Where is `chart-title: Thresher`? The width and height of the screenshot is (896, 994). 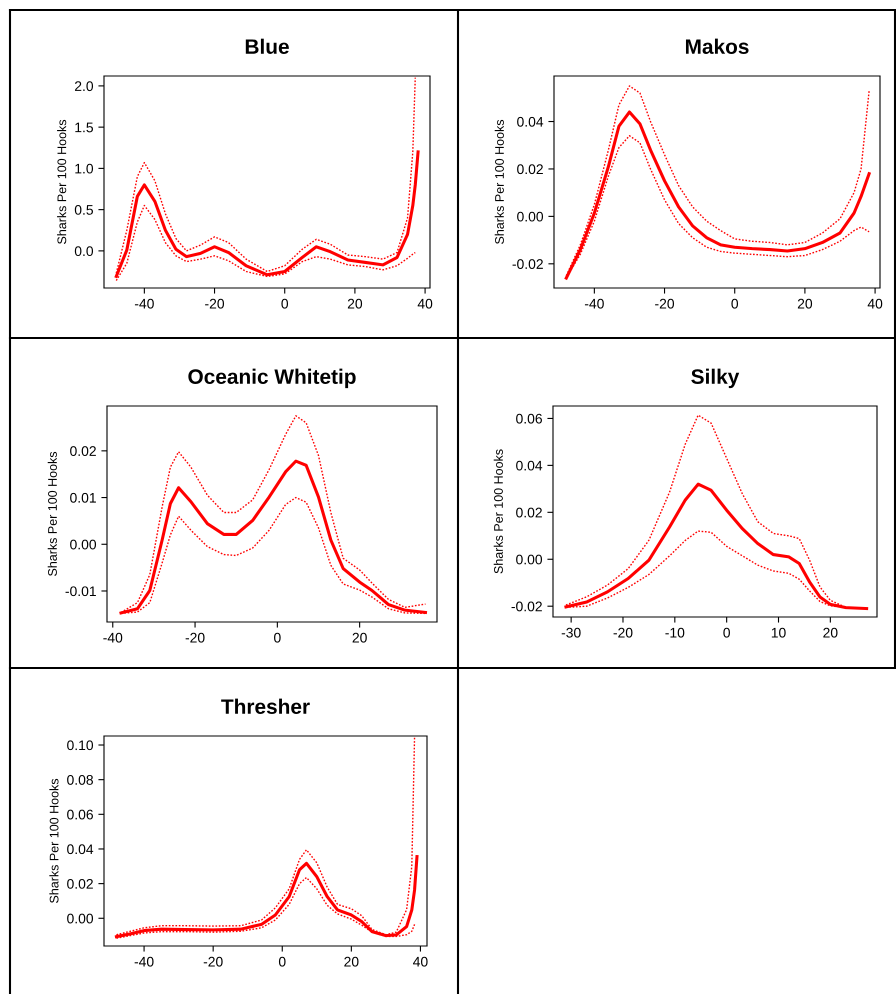
chart-title: Thresher is located at coordinates (265, 706).